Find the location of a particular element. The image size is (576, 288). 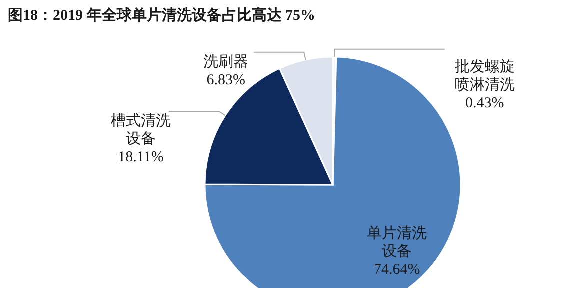

slice-label: 单片清洗设备 is located at coordinates (397, 242).